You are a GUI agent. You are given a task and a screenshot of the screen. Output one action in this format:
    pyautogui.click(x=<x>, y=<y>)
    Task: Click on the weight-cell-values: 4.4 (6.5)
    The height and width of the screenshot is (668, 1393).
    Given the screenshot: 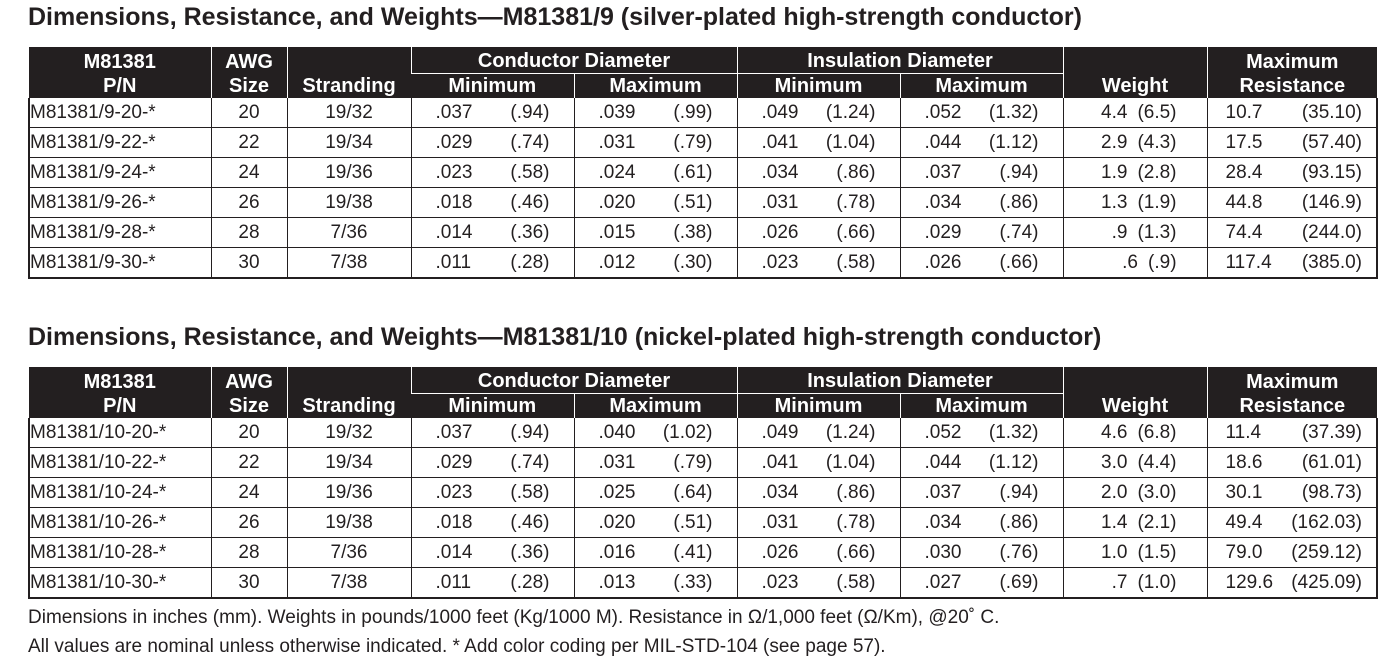 What is the action you would take?
    pyautogui.click(x=1135, y=112)
    